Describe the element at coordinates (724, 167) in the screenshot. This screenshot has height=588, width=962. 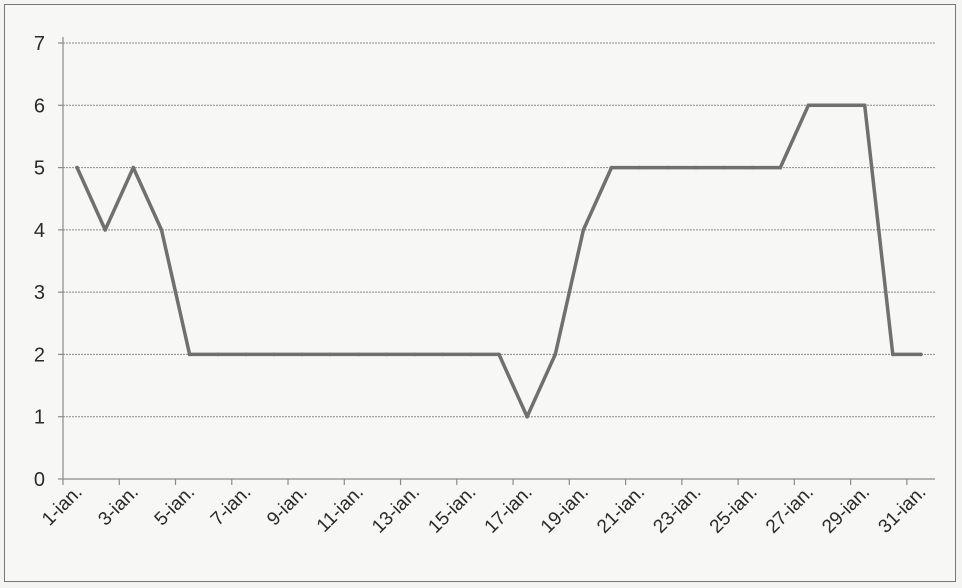
I see `data-point-24-ian` at that location.